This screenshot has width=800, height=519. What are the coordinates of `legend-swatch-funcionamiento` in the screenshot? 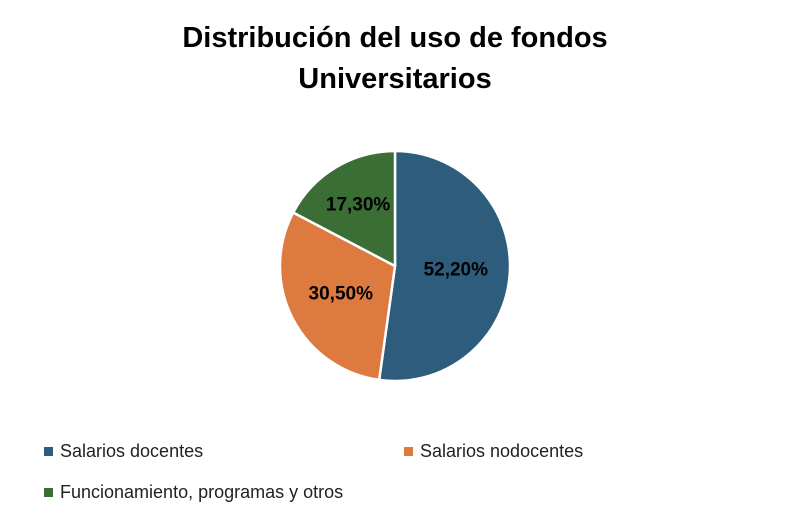 It's located at (48, 492).